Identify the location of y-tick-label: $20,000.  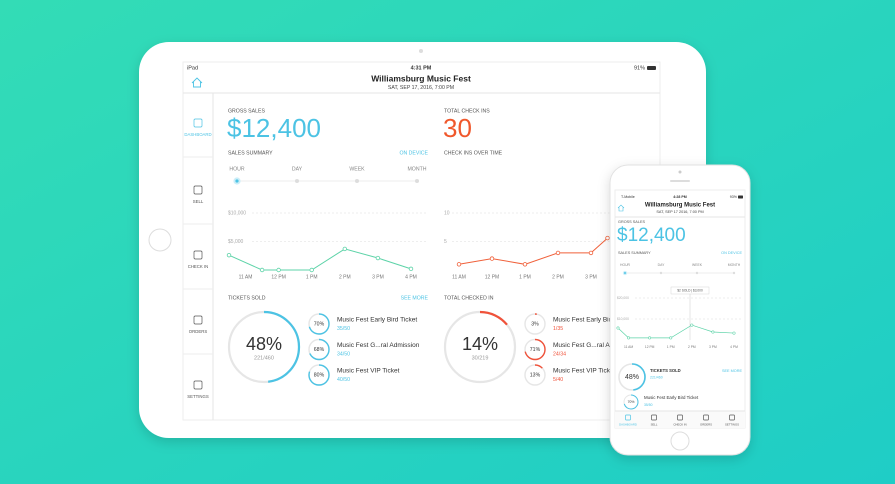
(623, 298).